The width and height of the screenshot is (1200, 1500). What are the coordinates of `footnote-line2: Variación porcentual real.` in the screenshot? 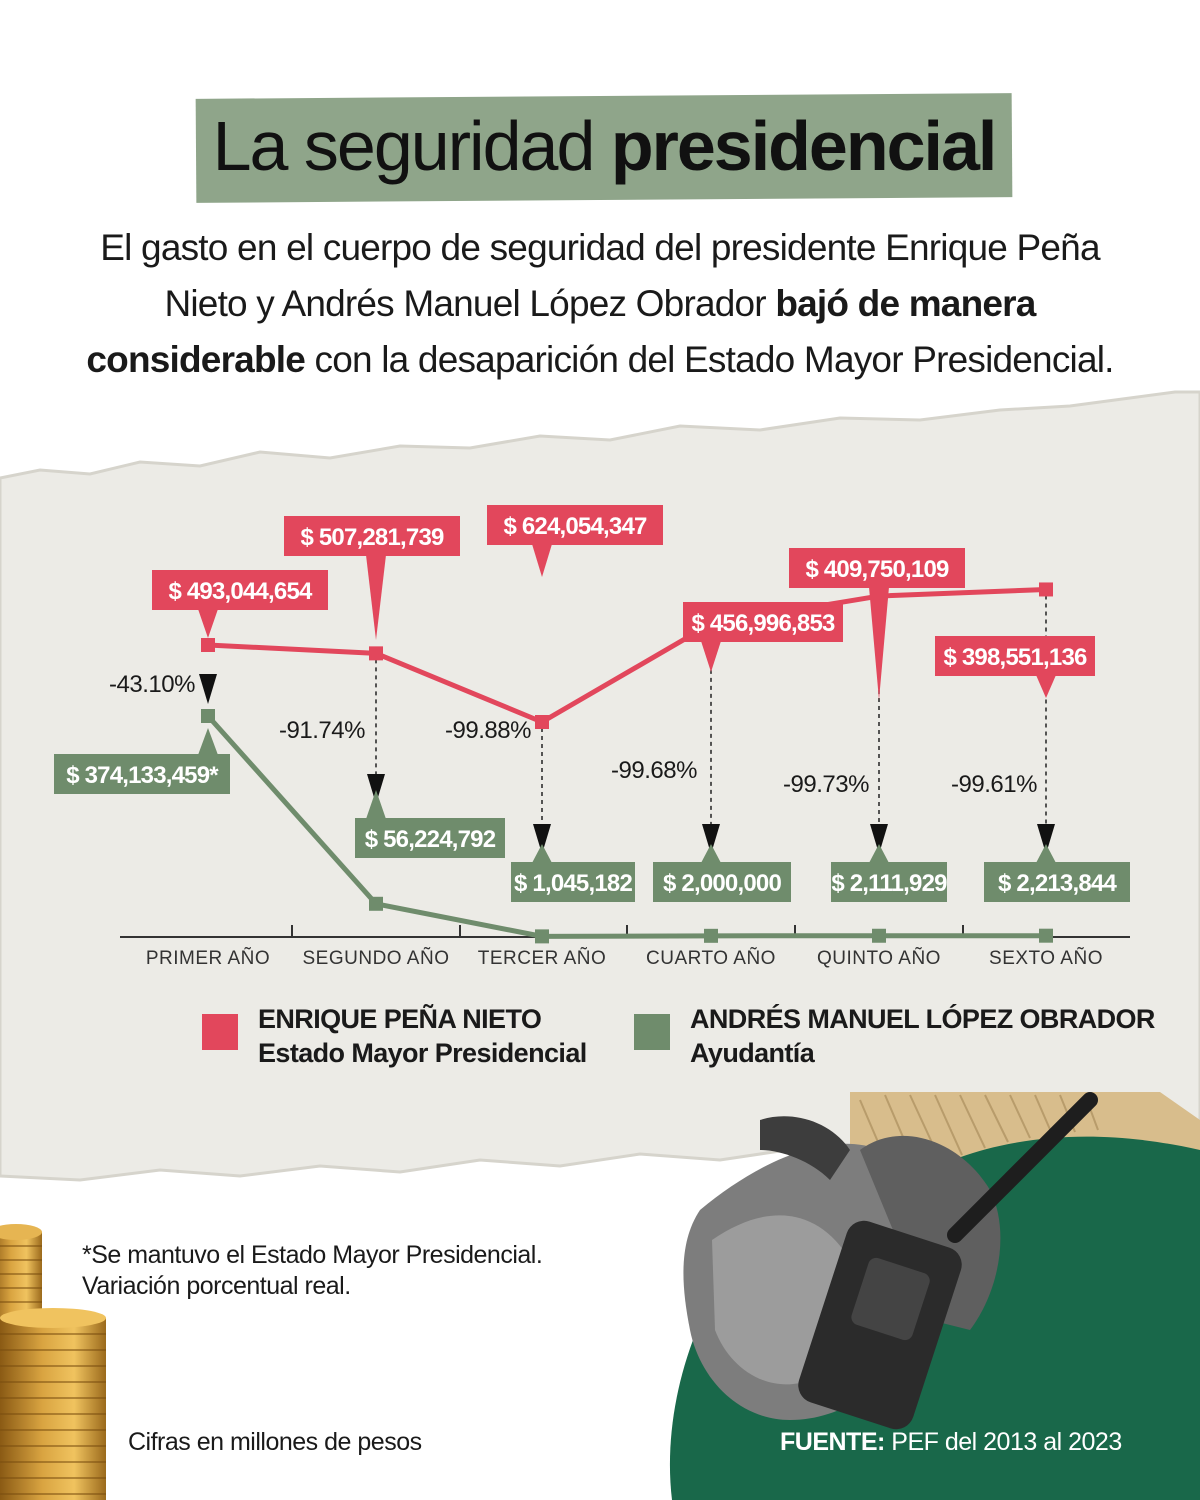 It's located at (216, 1286).